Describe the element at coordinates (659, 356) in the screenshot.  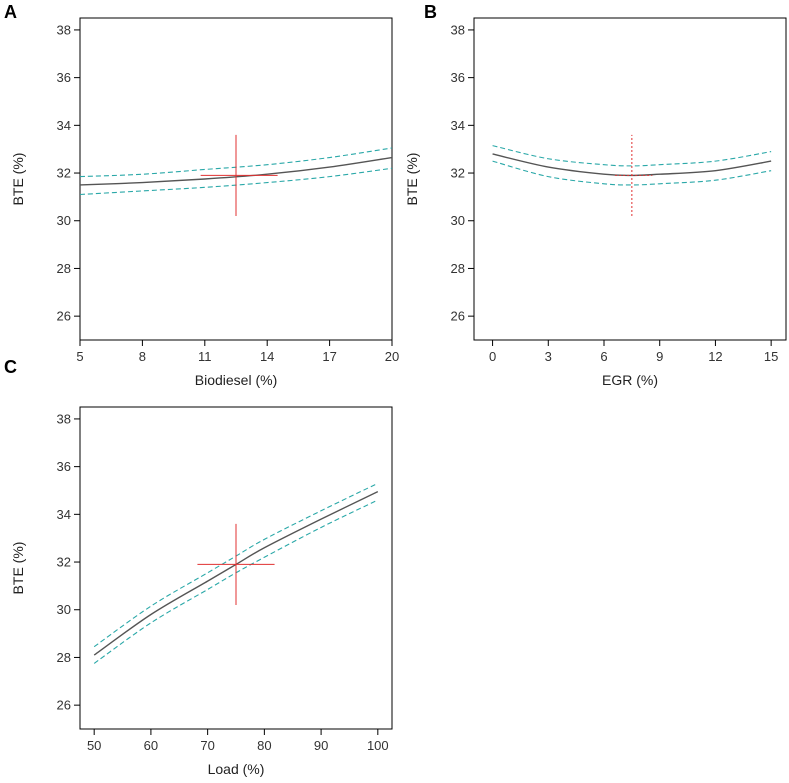
I see `x-tick-label: 9` at that location.